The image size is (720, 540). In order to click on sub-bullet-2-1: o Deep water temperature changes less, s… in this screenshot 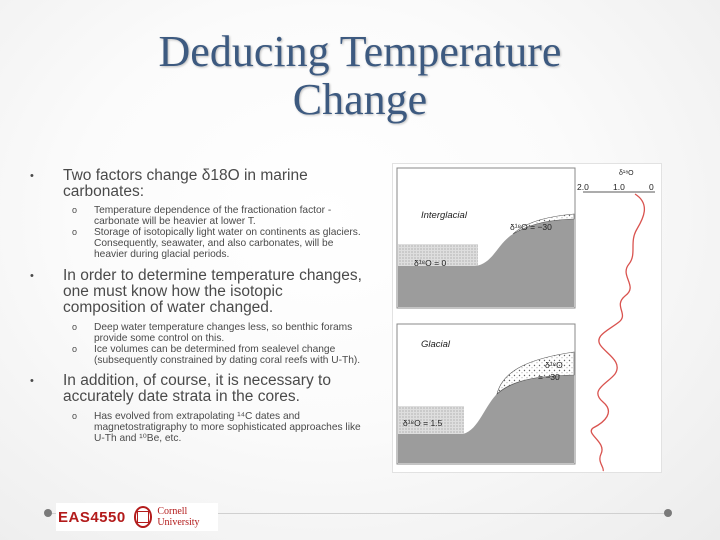, I will do `click(197, 333)`.